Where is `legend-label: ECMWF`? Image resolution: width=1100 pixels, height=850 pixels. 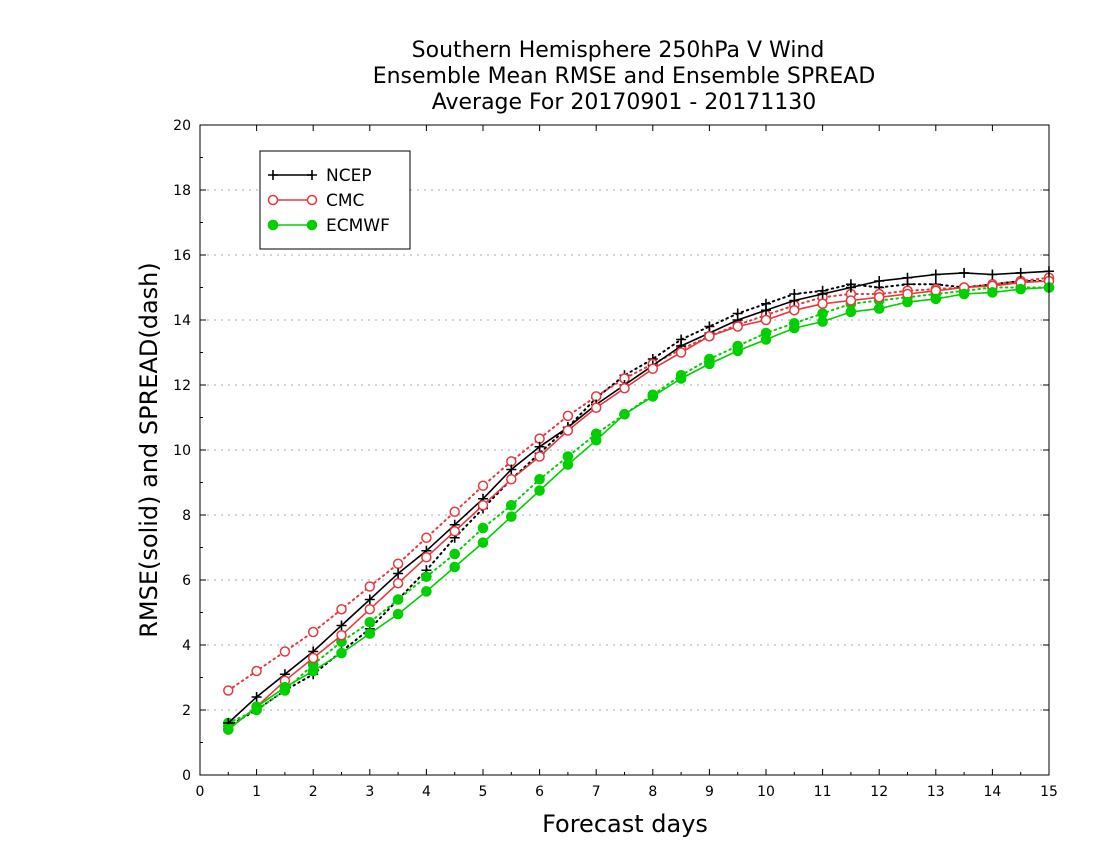 legend-label: ECMWF is located at coordinates (358, 226).